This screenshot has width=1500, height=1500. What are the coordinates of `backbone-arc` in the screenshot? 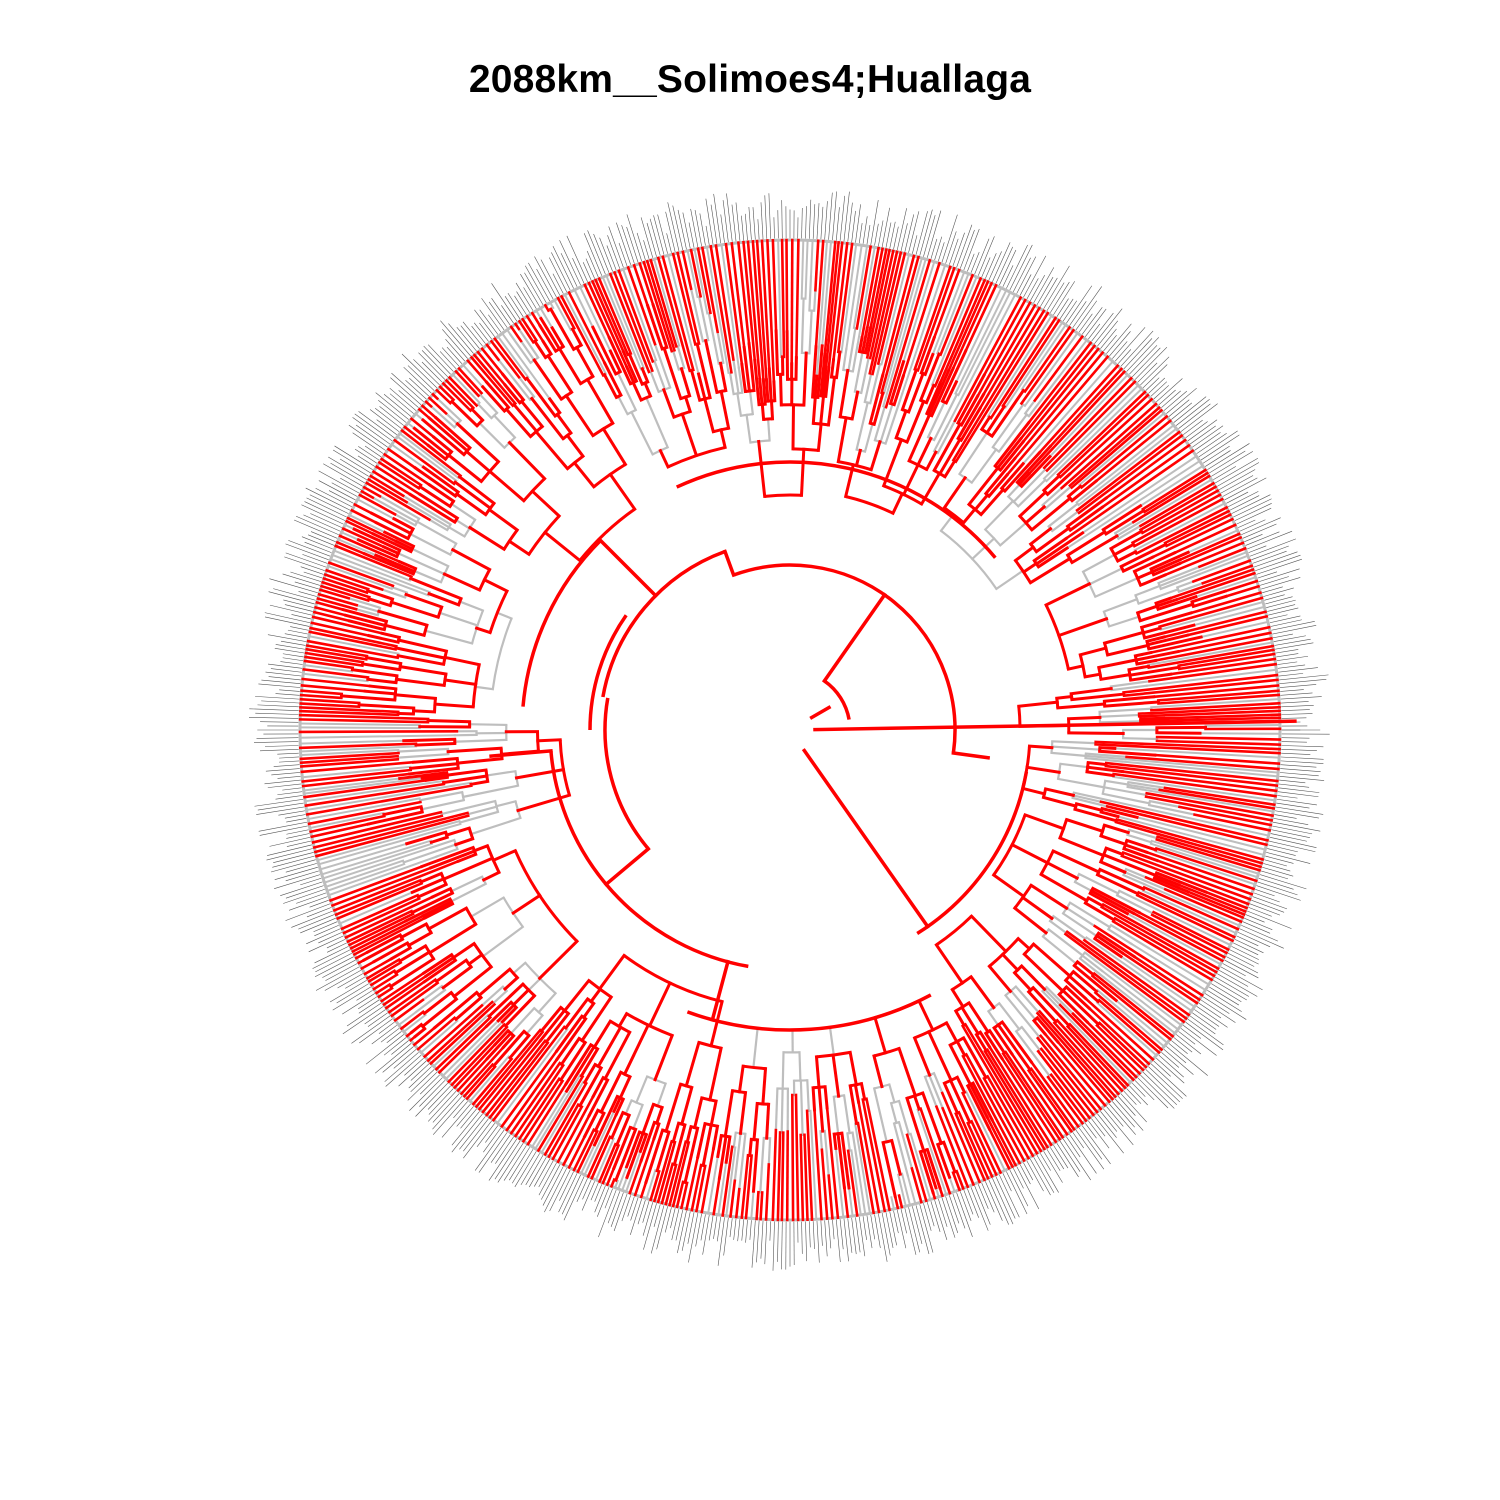 It's located at (837, 699).